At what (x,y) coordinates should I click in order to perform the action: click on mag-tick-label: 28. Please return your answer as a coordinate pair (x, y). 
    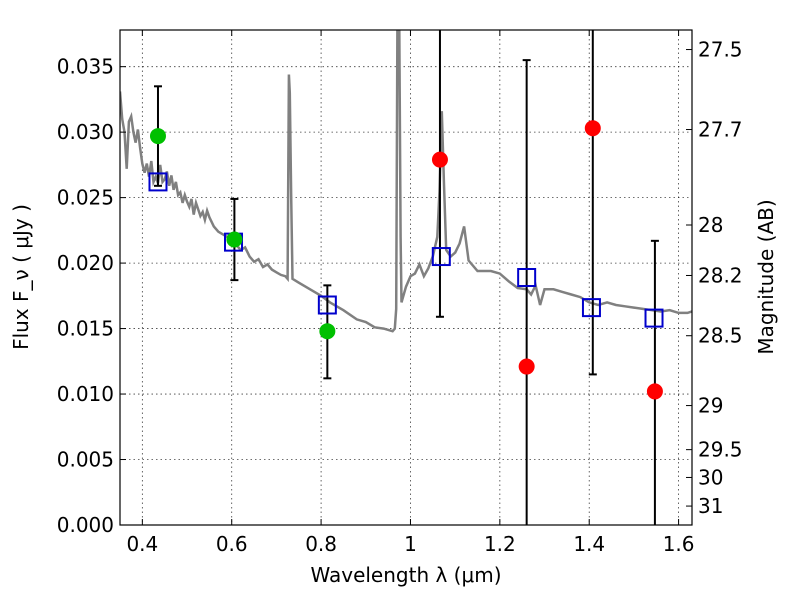
    Looking at the image, I should click on (710, 225).